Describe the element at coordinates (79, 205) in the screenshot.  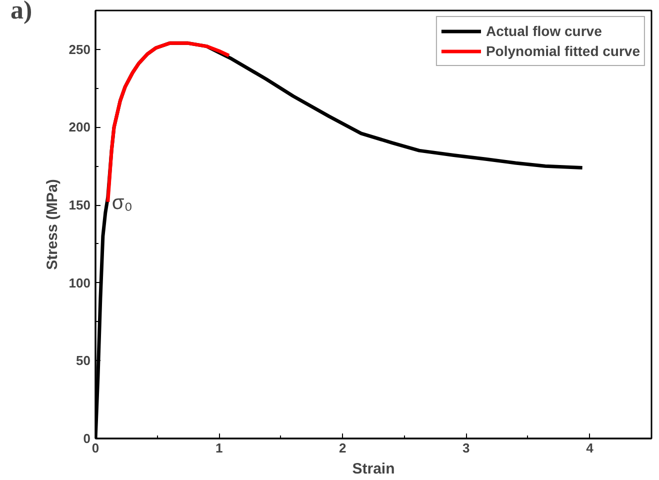
I see `y-tick-label: 150` at that location.